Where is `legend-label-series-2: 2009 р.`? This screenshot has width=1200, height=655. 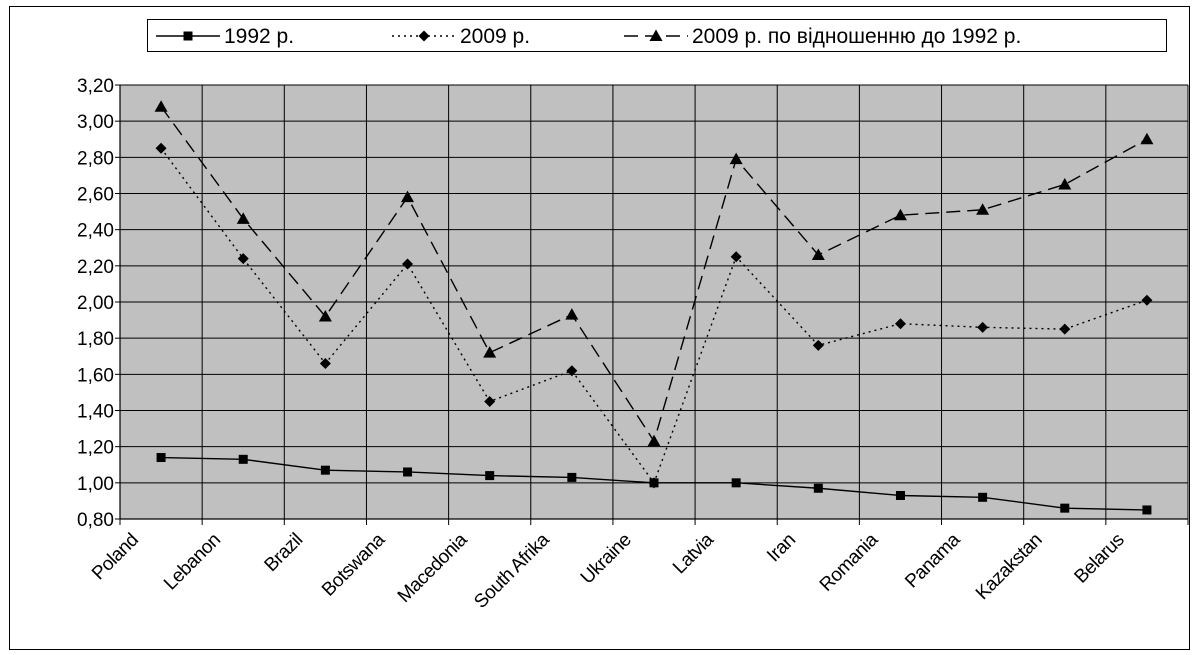
legend-label-series-2: 2009 р. is located at coordinates (495, 36).